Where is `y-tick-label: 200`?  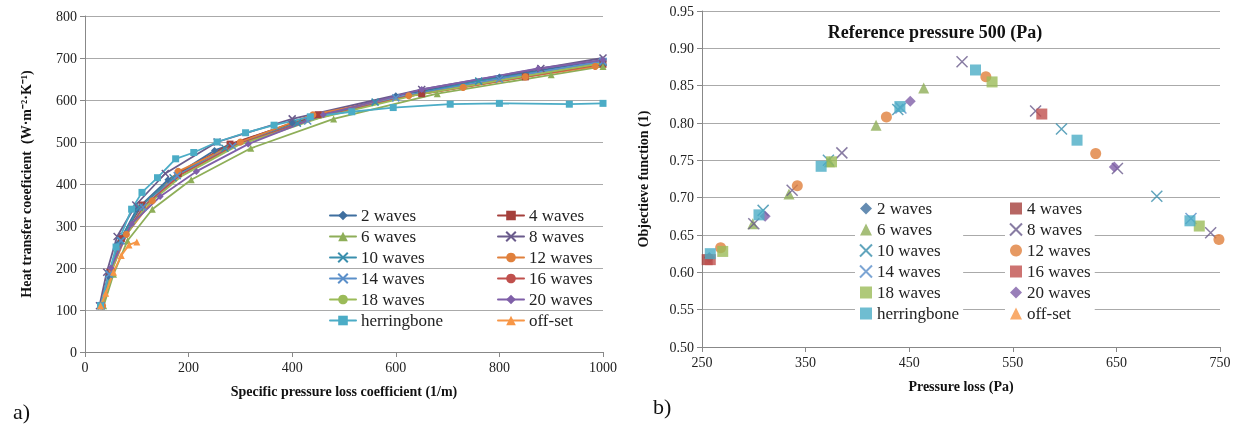 y-tick-label: 200 is located at coordinates (66, 268).